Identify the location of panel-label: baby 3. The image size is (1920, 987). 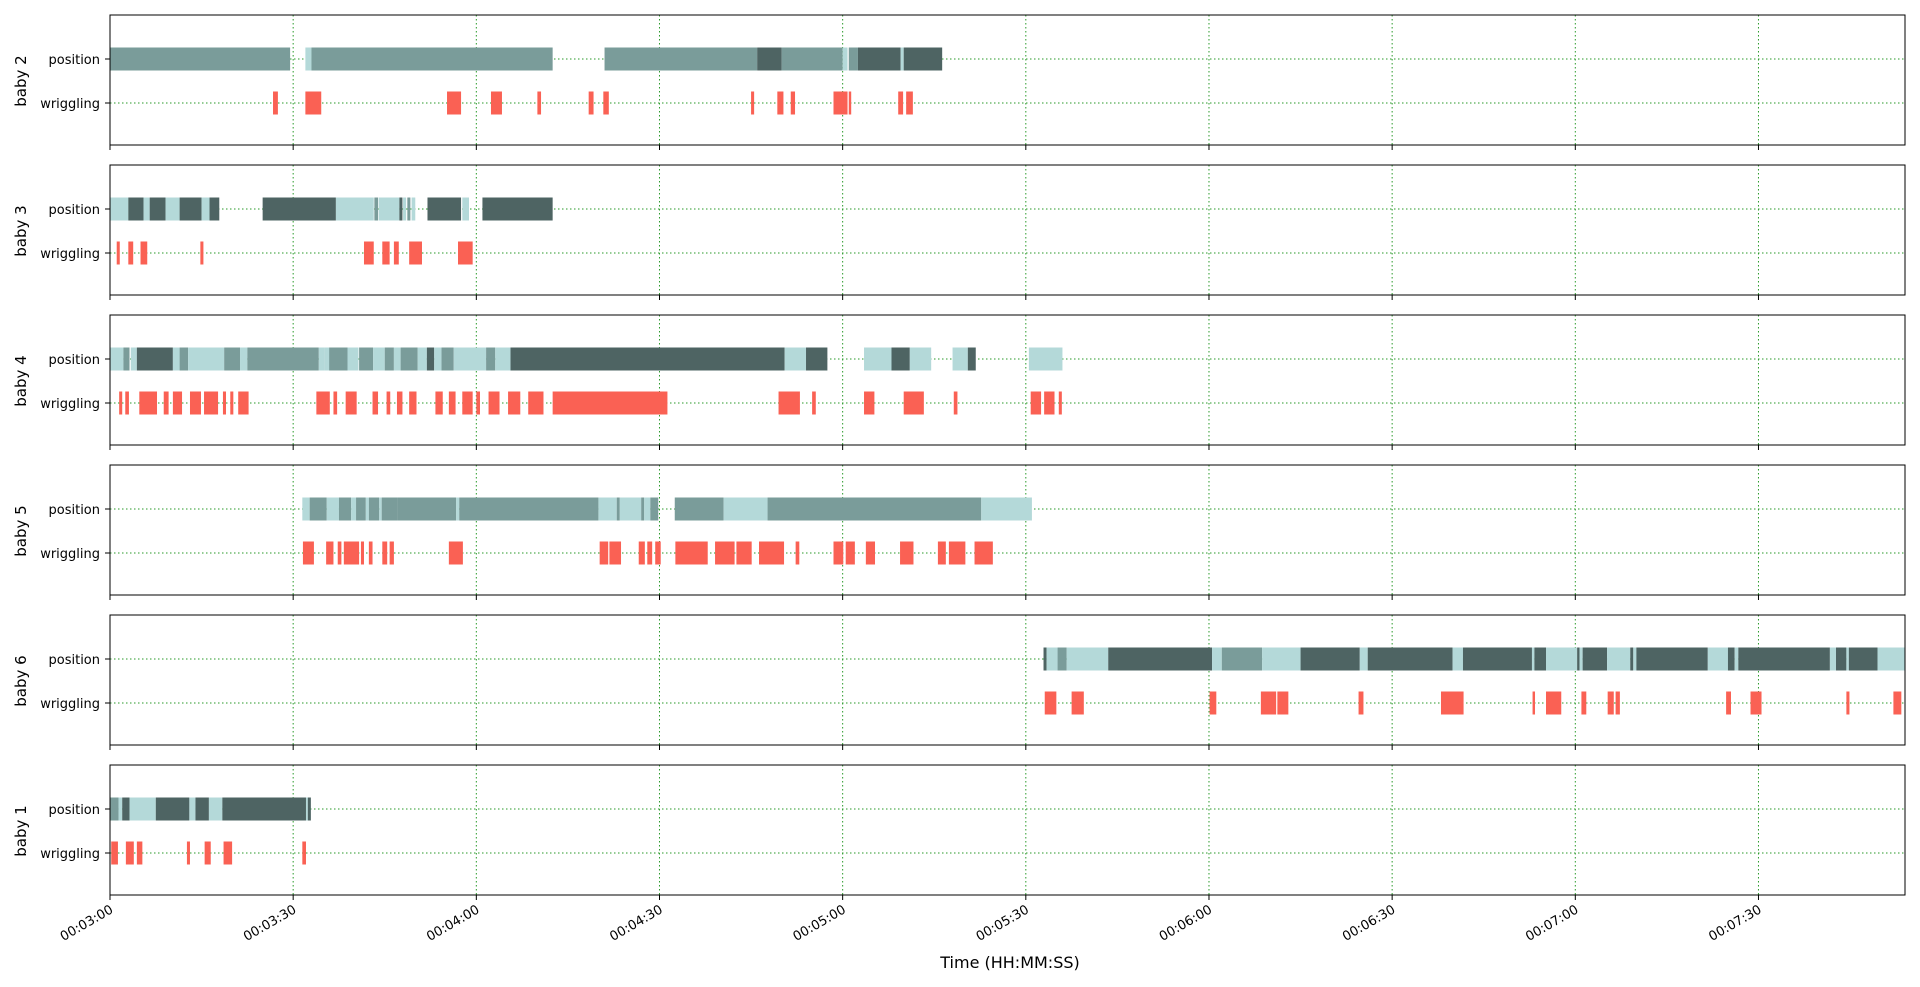
(21, 230).